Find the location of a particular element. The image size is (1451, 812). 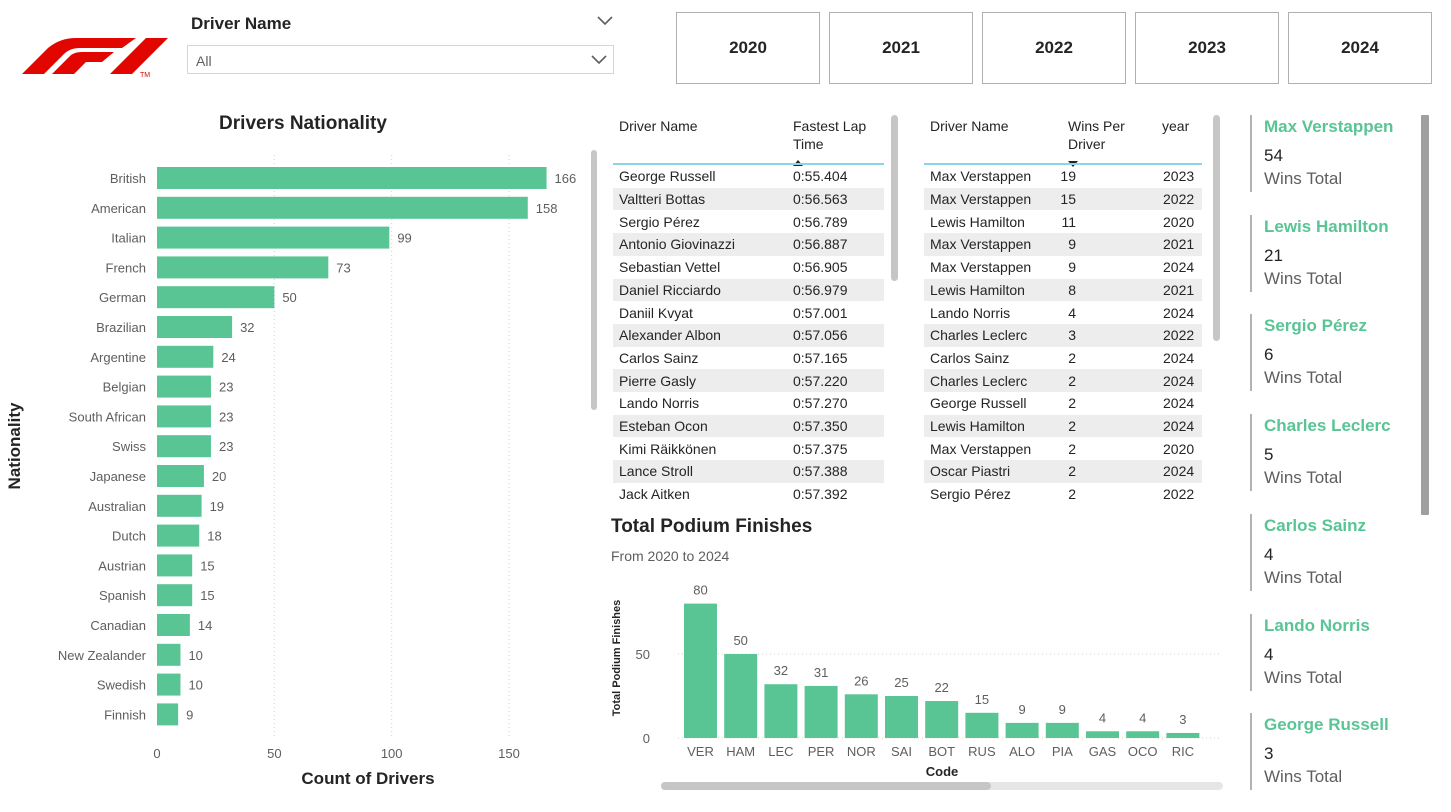

table-row: Lando Norris 4 2024 is located at coordinates (1063, 312).